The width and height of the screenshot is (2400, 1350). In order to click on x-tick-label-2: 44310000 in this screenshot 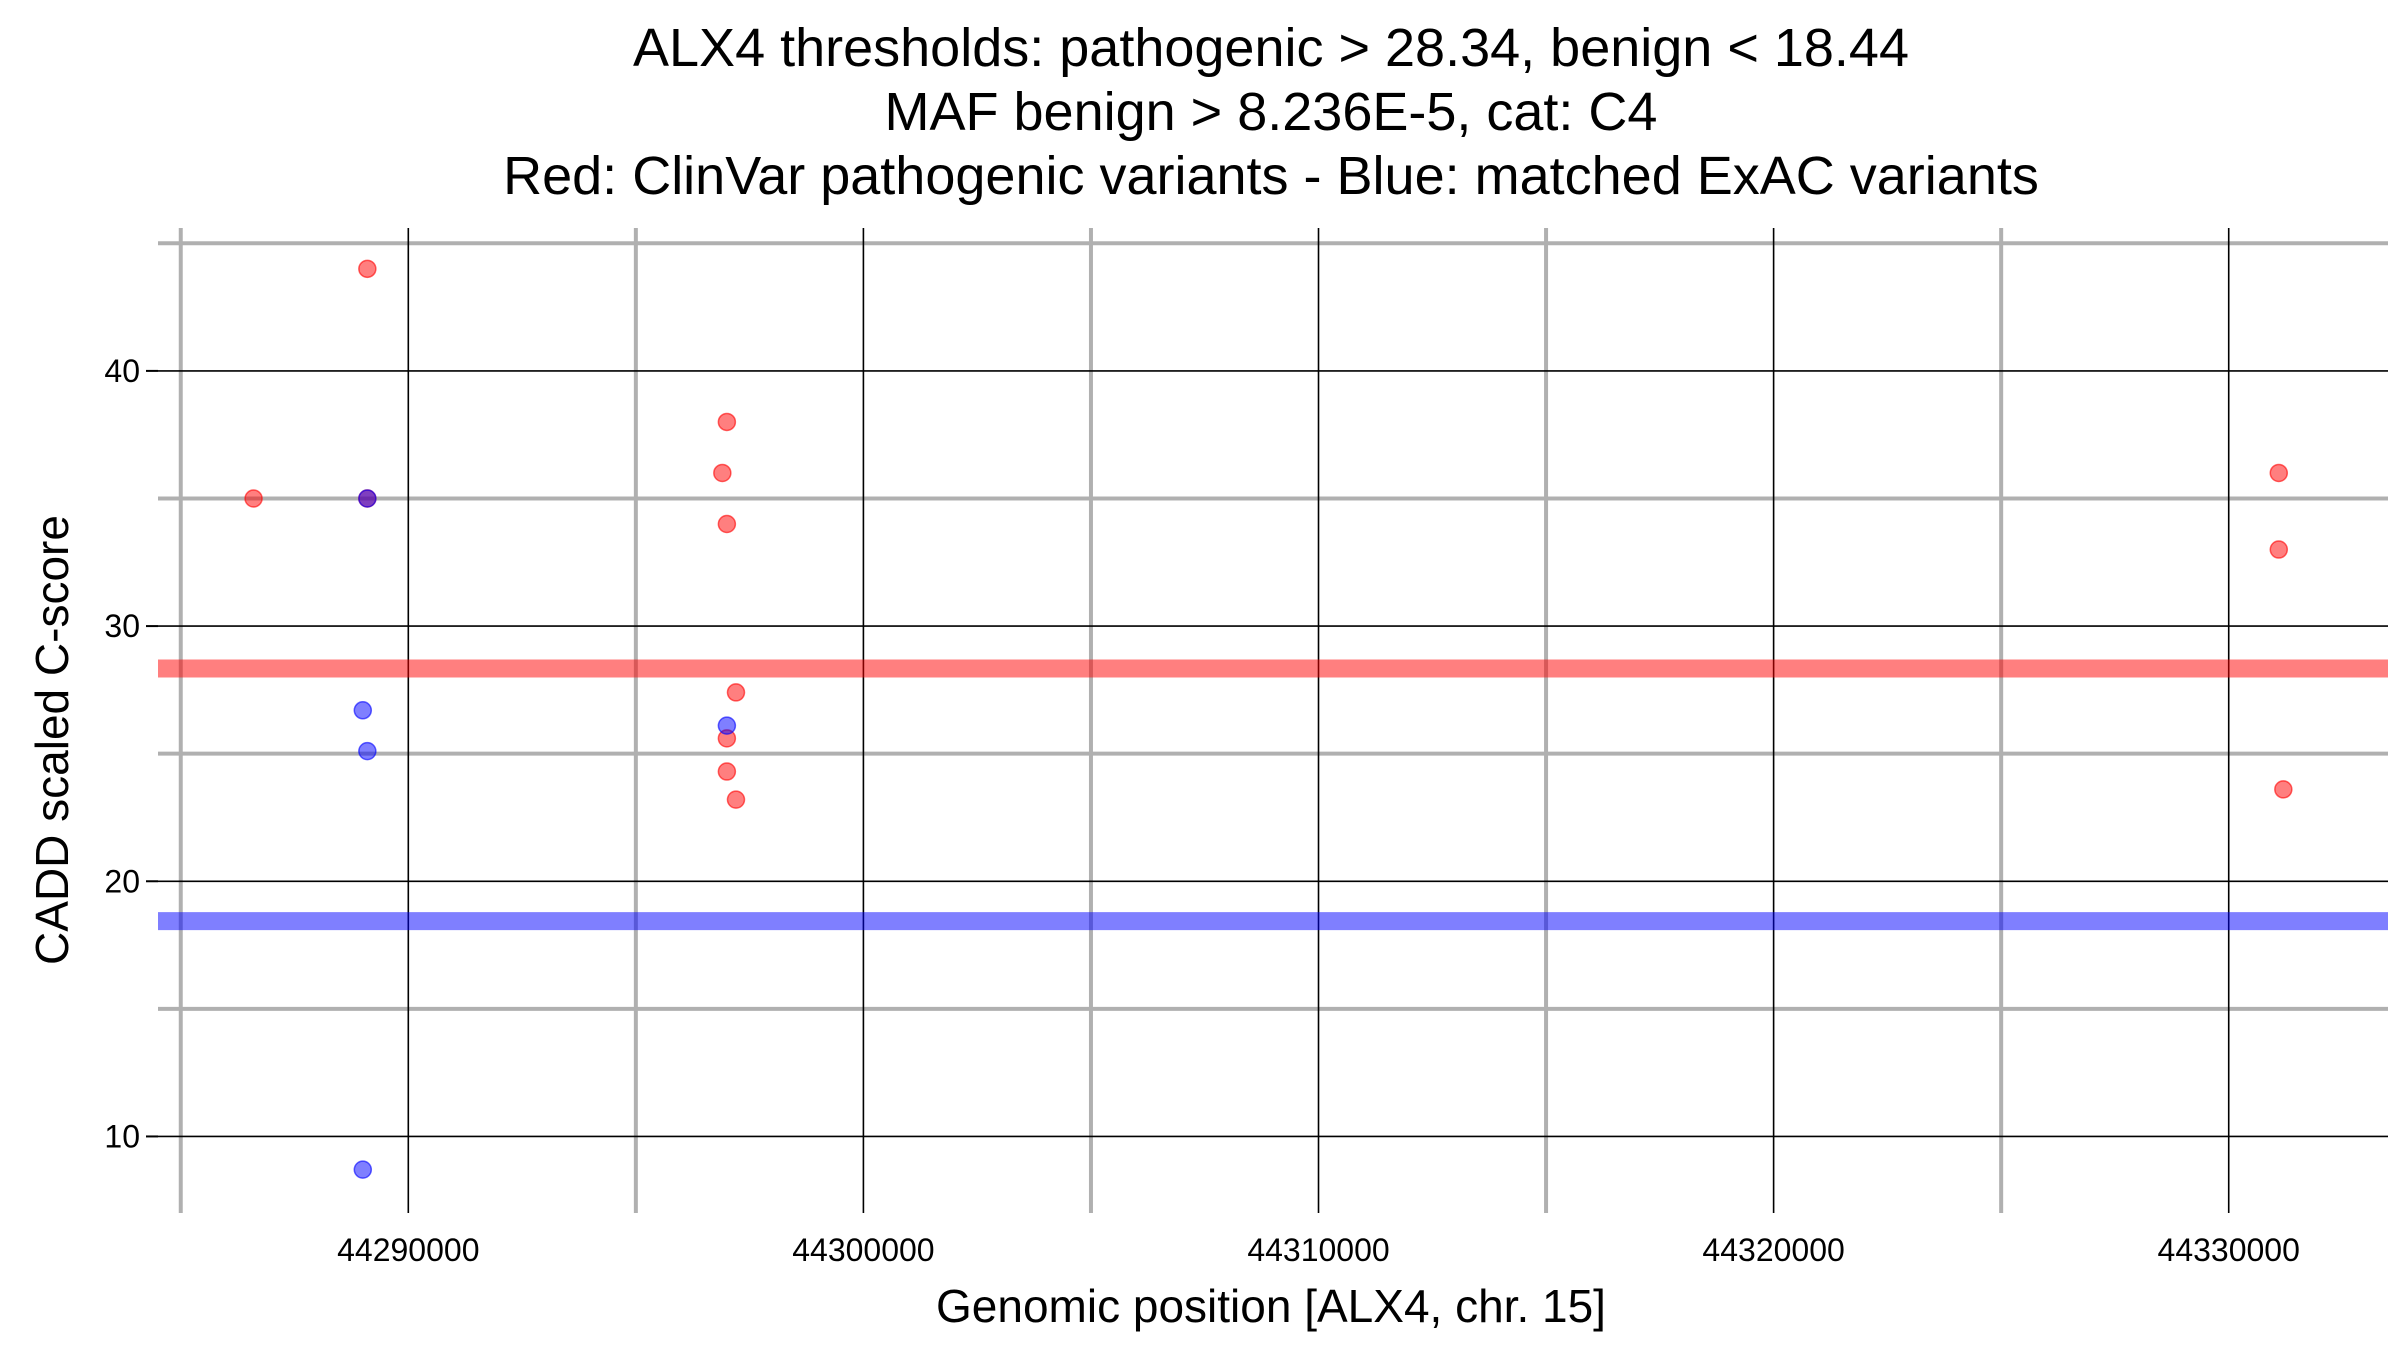, I will do `click(1318, 1250)`.